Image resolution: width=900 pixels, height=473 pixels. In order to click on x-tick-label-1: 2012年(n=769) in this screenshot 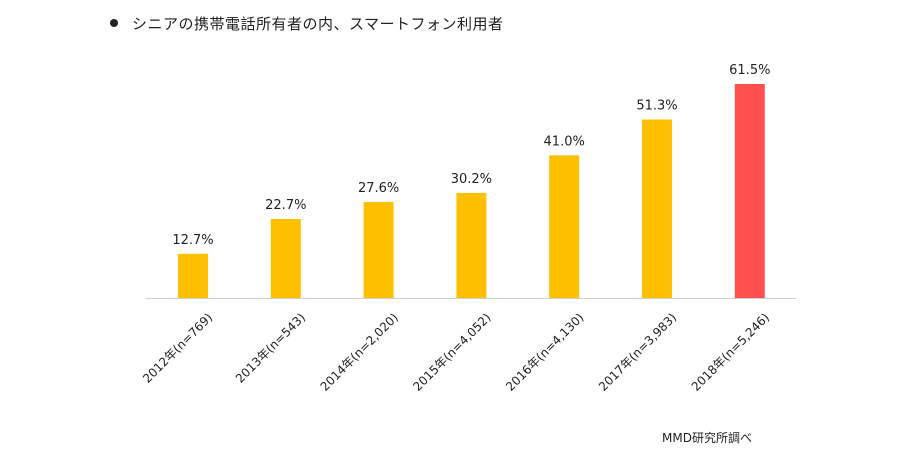, I will do `click(177, 347)`.